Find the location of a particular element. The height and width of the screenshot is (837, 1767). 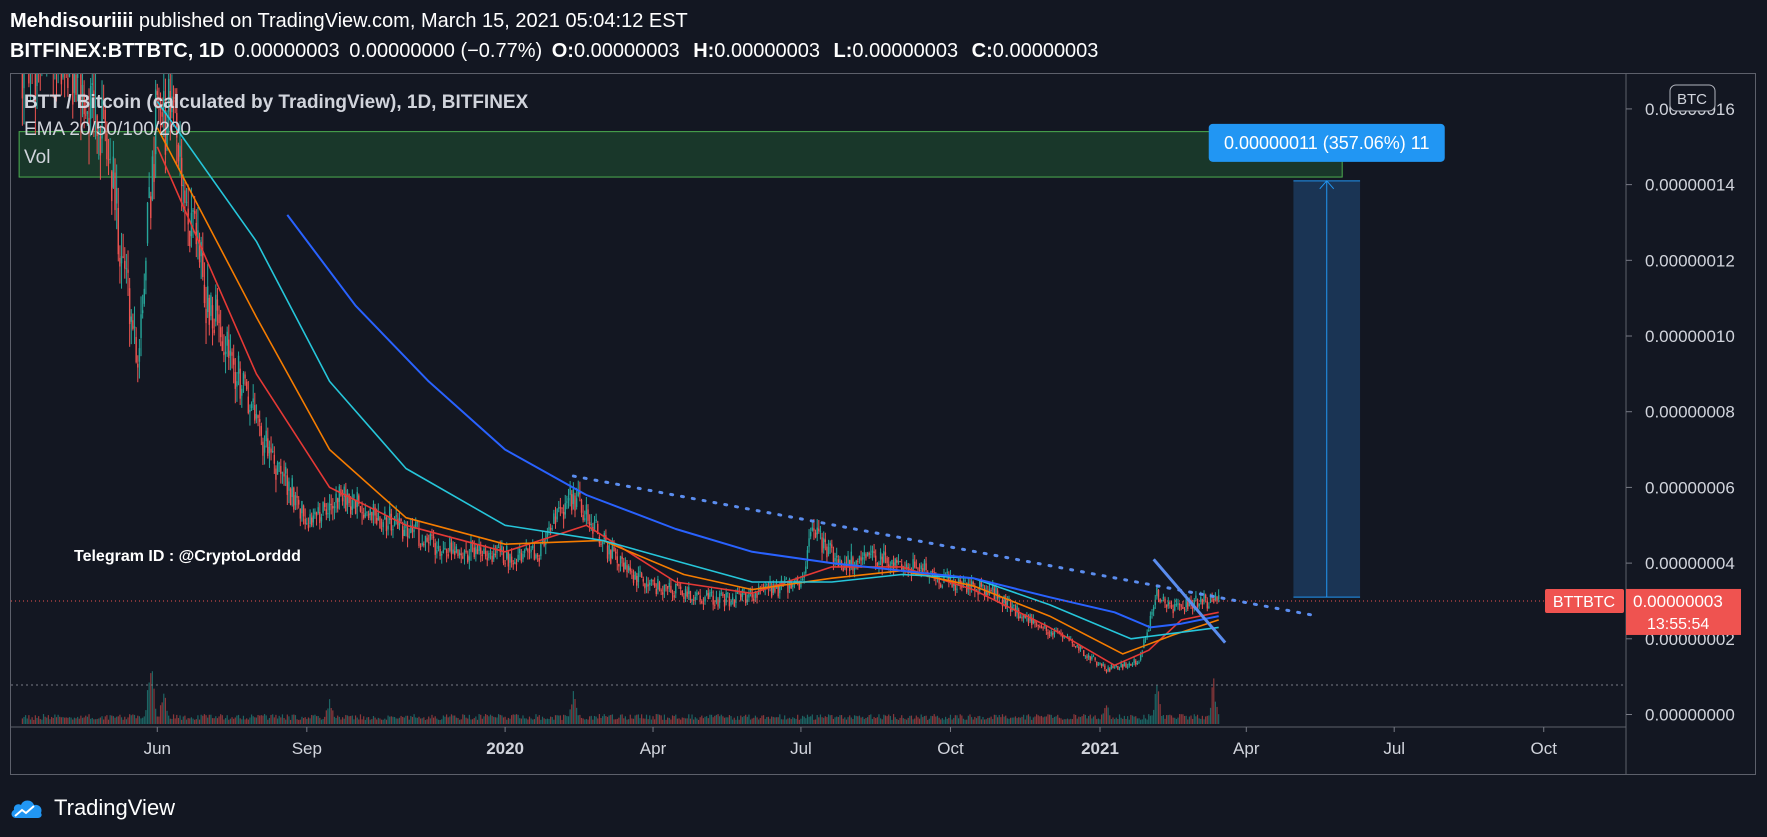

footer-brand: TradingView is located at coordinates (115, 807).